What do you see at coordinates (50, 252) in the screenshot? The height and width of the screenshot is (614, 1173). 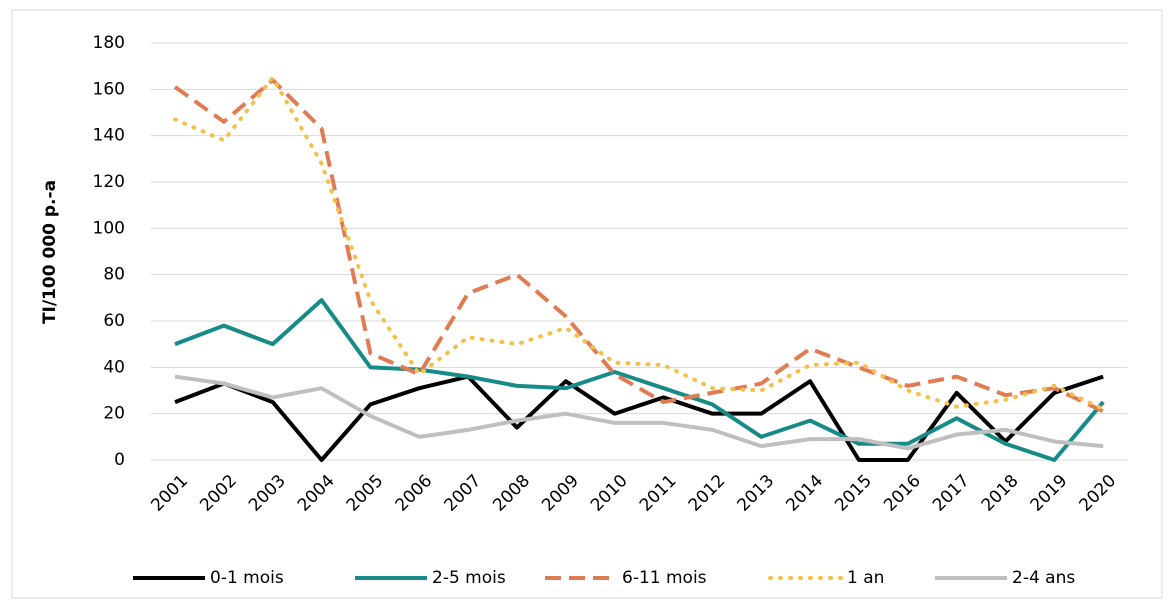 I see `y-axis-label: TI/100 000 p.-a` at bounding box center [50, 252].